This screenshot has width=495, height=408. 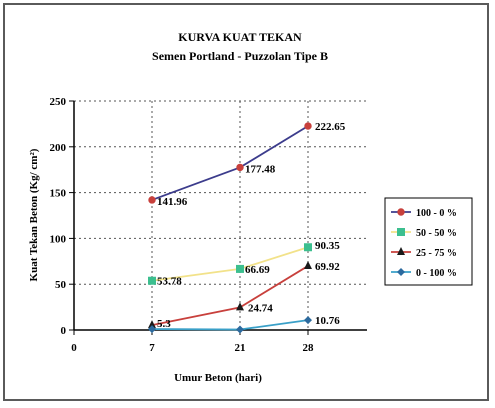 I want to click on data-label-s2-p2: 69.92, so click(x=327, y=267).